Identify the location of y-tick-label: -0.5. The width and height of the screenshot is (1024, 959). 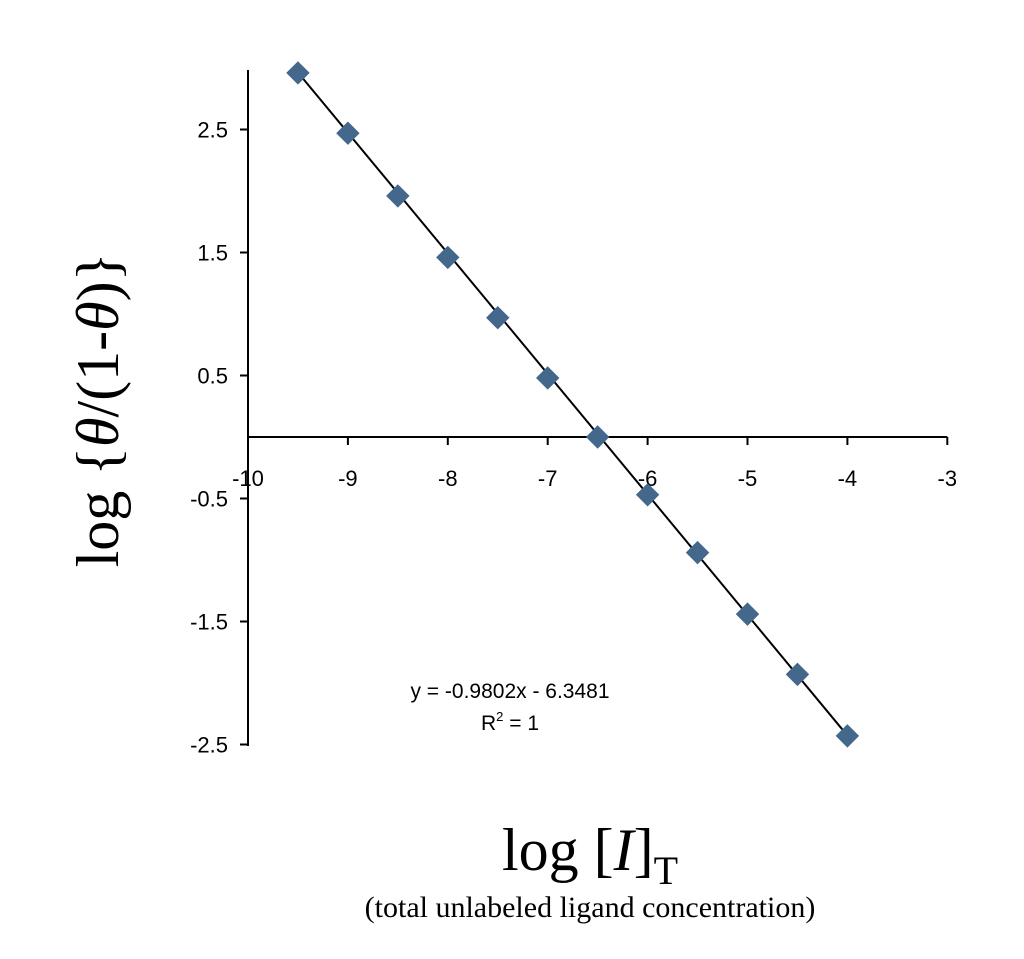
(209, 499).